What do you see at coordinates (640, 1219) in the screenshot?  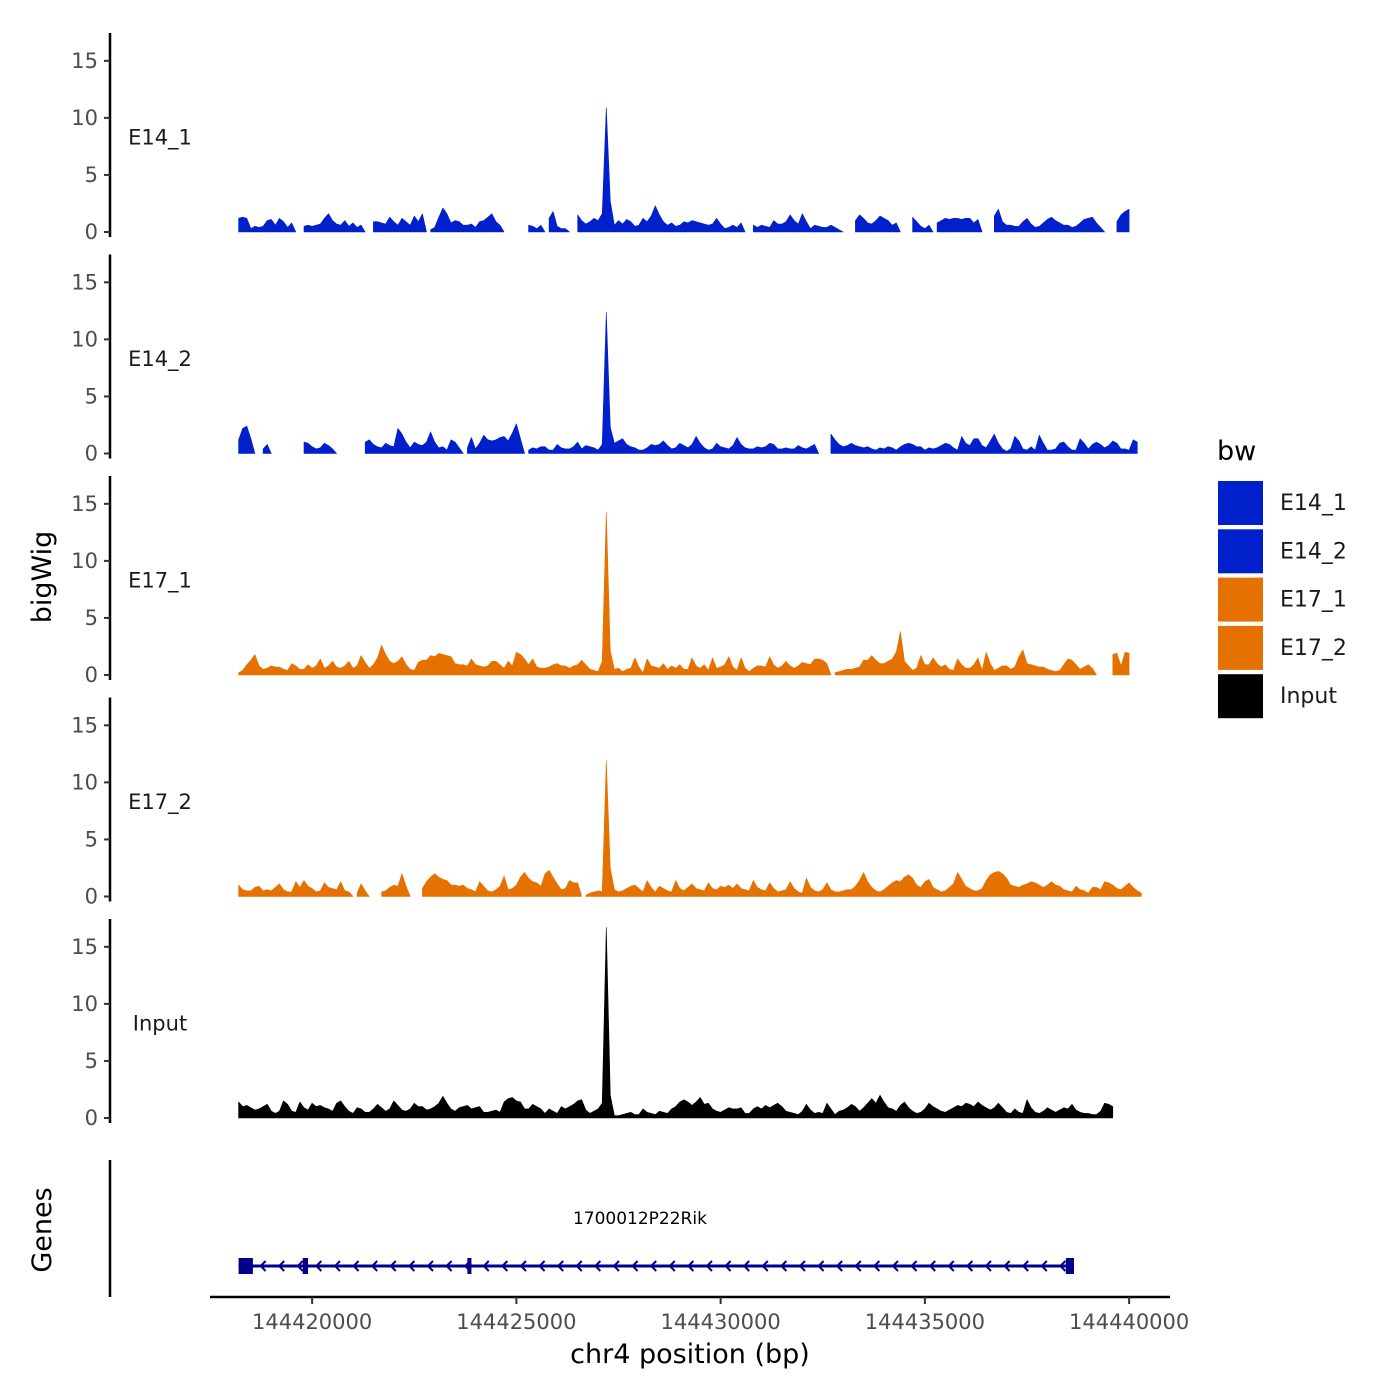 I see `gene-name-label: 1700012P22Rik` at bounding box center [640, 1219].